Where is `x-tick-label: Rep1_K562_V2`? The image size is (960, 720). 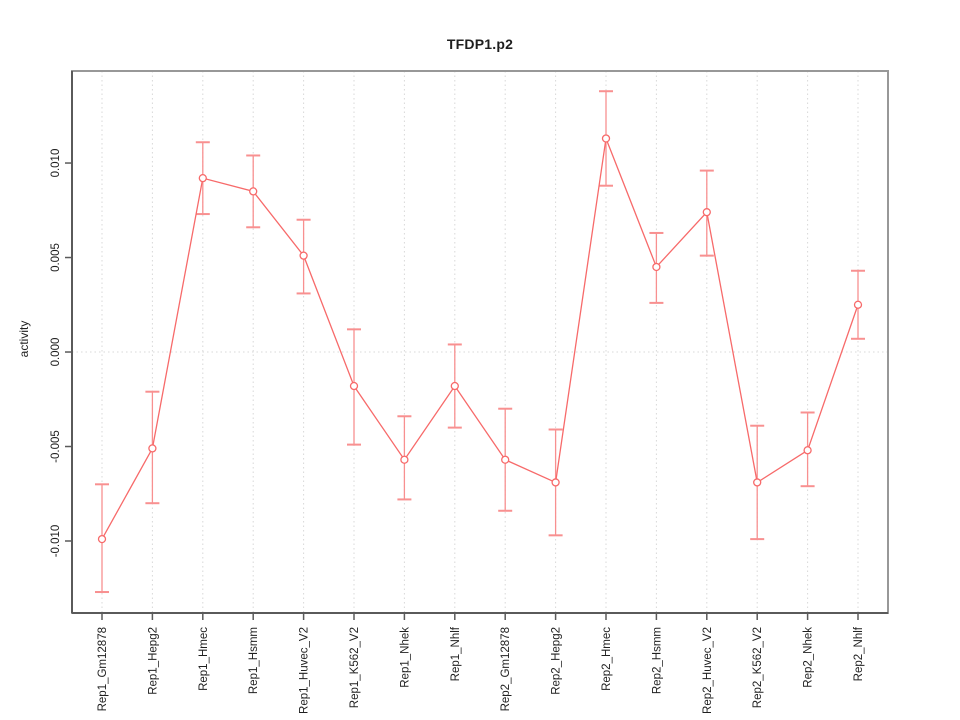 x-tick-label: Rep1_K562_V2 is located at coordinates (355, 667).